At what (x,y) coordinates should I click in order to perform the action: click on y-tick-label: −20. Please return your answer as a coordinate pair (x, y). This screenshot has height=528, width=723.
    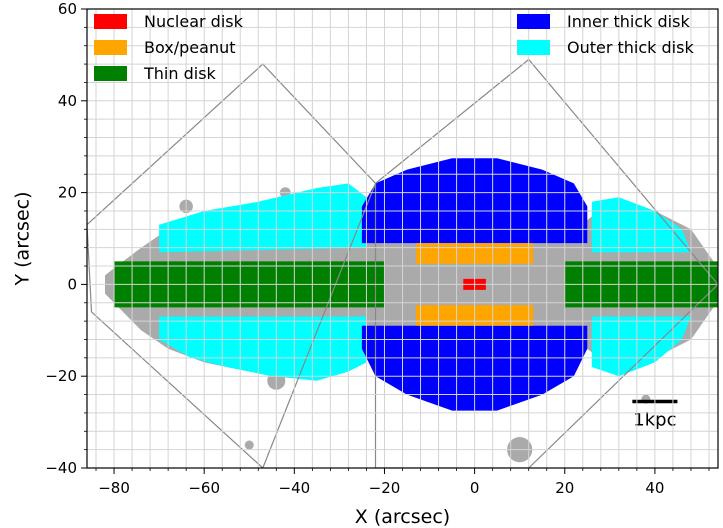
    Looking at the image, I should click on (61, 376).